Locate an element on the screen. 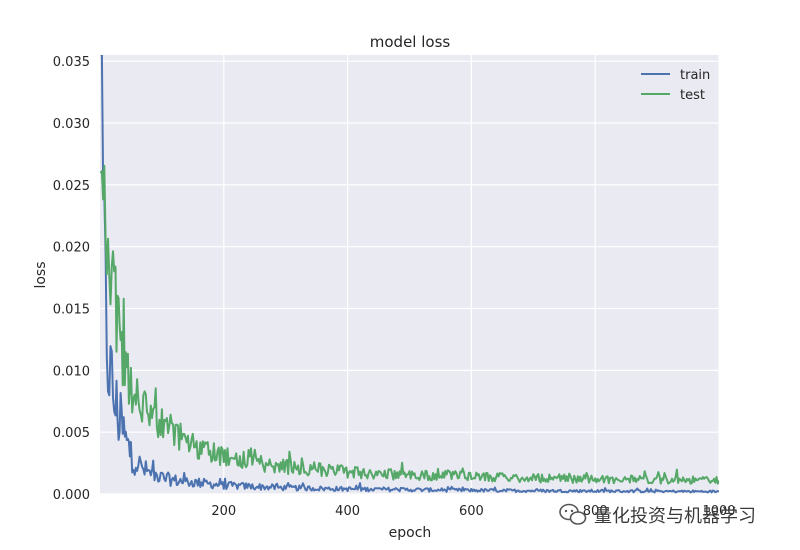 This screenshot has height=550, width=800. x-tick-label: 200 is located at coordinates (223, 511).